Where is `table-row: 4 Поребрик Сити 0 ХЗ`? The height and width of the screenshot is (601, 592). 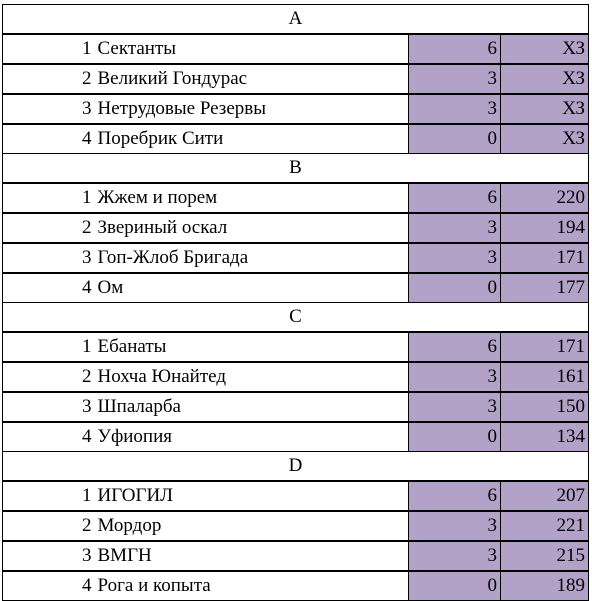
table-row: 4 Поребрик Сити 0 ХЗ is located at coordinates (295, 138).